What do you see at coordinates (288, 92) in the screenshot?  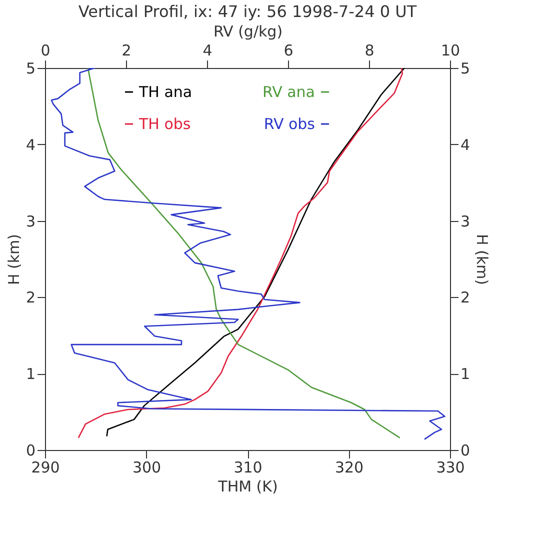 I see `text: RV ana` at bounding box center [288, 92].